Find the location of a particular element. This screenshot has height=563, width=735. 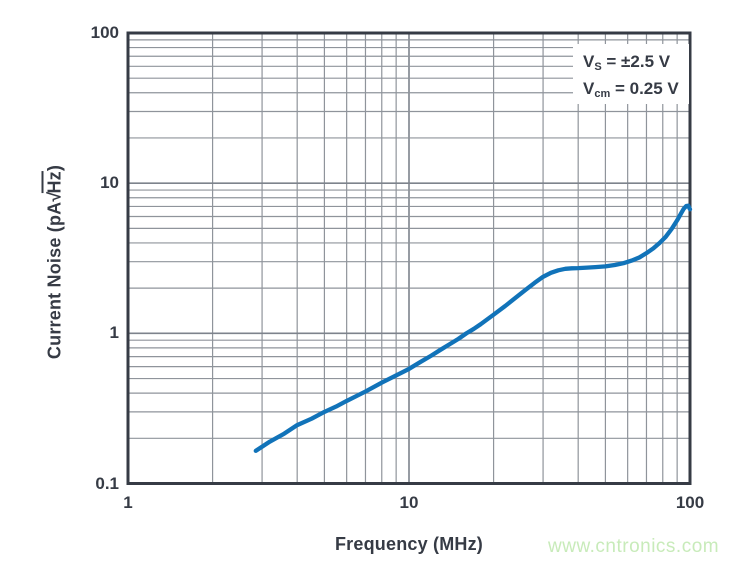

common-mode-voltage-label: Vcm = 0.25 V is located at coordinates (636, 88).